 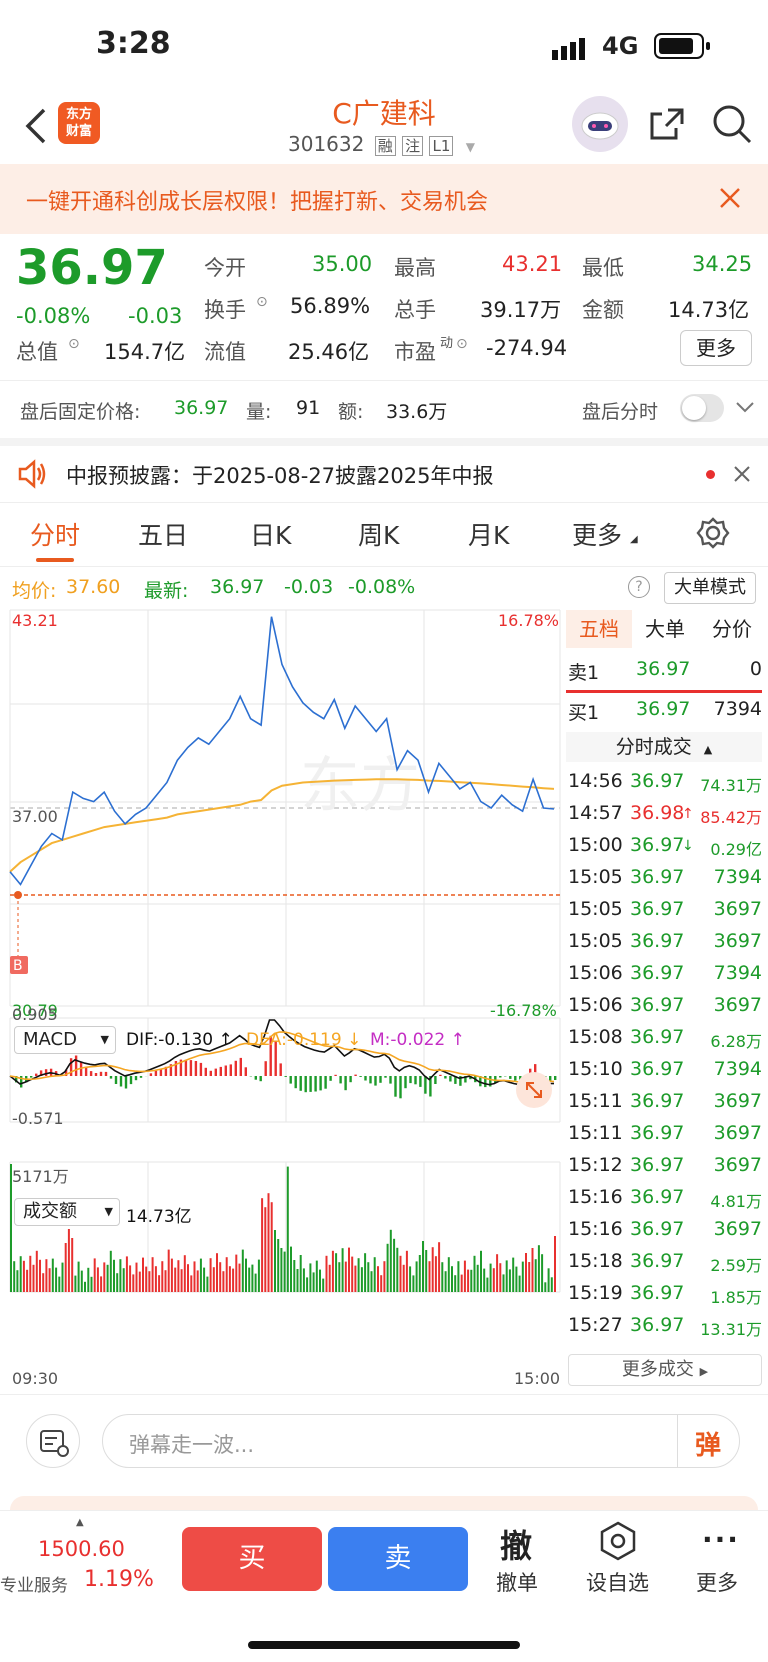 I want to click on trade-row: 15:27 36.97 13.31万, so click(x=666, y=1326).